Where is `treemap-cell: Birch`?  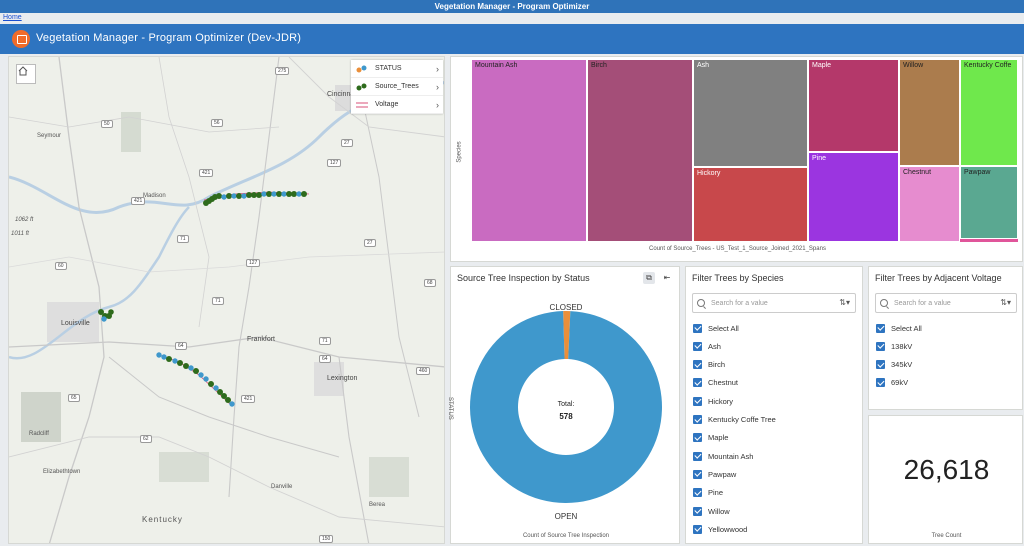
treemap-cell: Birch is located at coordinates (640, 150).